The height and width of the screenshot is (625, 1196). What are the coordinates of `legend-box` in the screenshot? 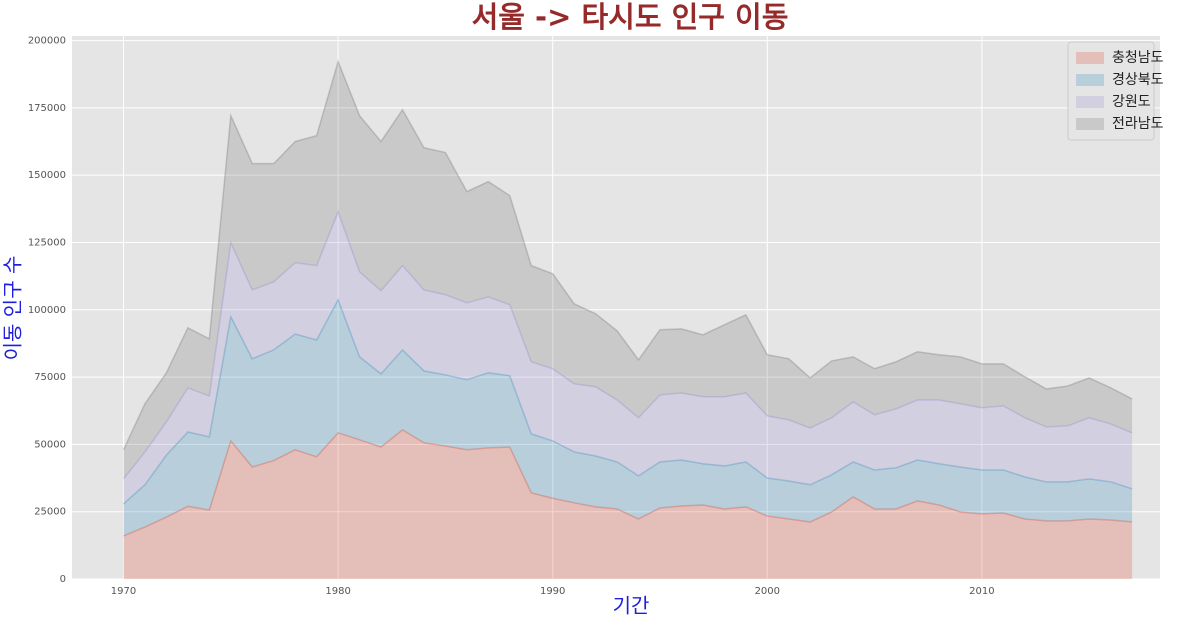 It's located at (1111, 91).